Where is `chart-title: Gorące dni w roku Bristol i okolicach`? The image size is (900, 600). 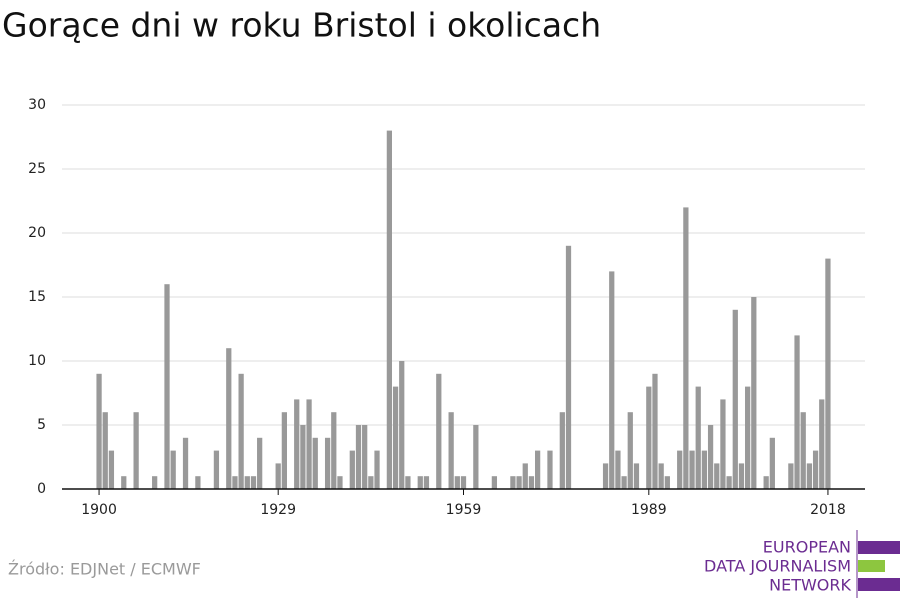 chart-title: Gorące dni w roku Bristol i okolicach is located at coordinates (301, 25).